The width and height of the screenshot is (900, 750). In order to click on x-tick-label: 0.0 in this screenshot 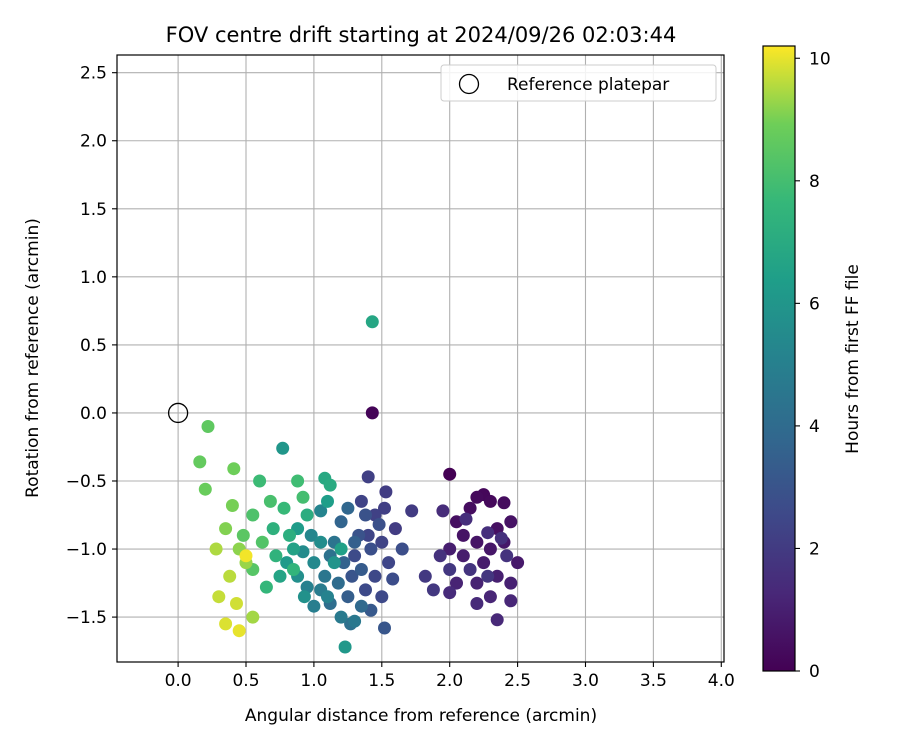, I will do `click(178, 681)`.